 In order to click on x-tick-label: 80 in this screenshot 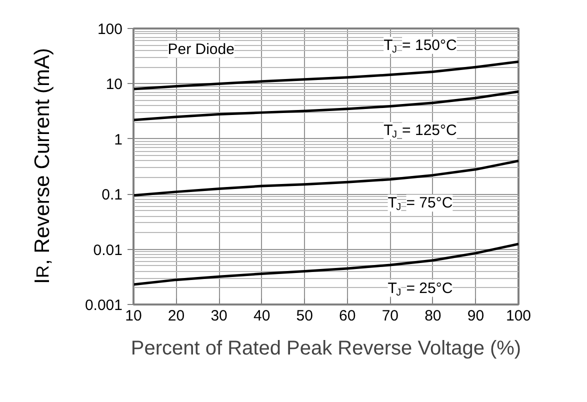, I will do `click(433, 316)`.